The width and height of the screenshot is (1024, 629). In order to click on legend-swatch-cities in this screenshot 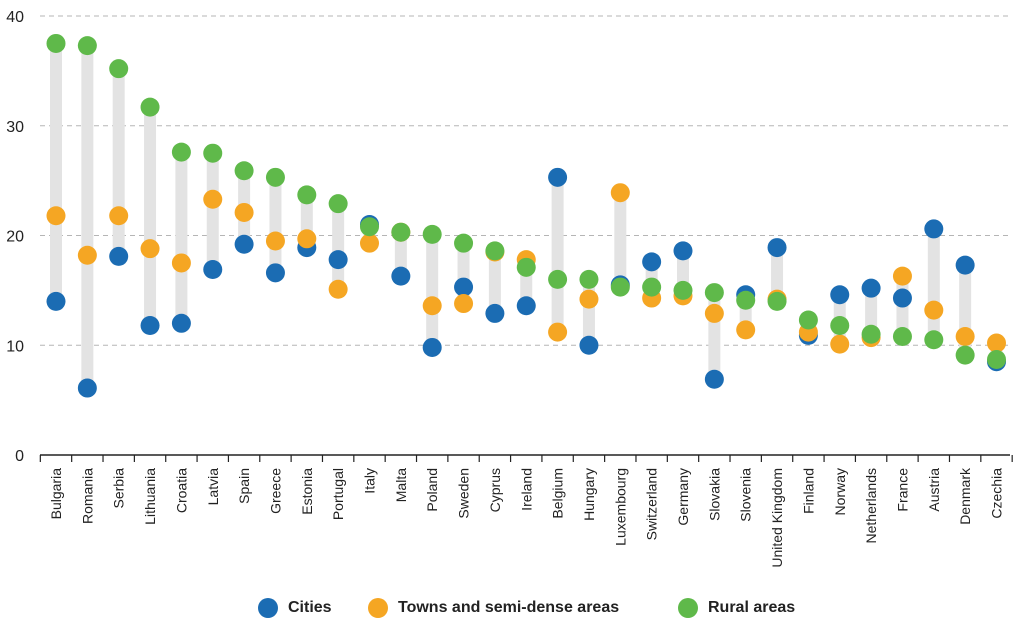, I will do `click(268, 608)`.